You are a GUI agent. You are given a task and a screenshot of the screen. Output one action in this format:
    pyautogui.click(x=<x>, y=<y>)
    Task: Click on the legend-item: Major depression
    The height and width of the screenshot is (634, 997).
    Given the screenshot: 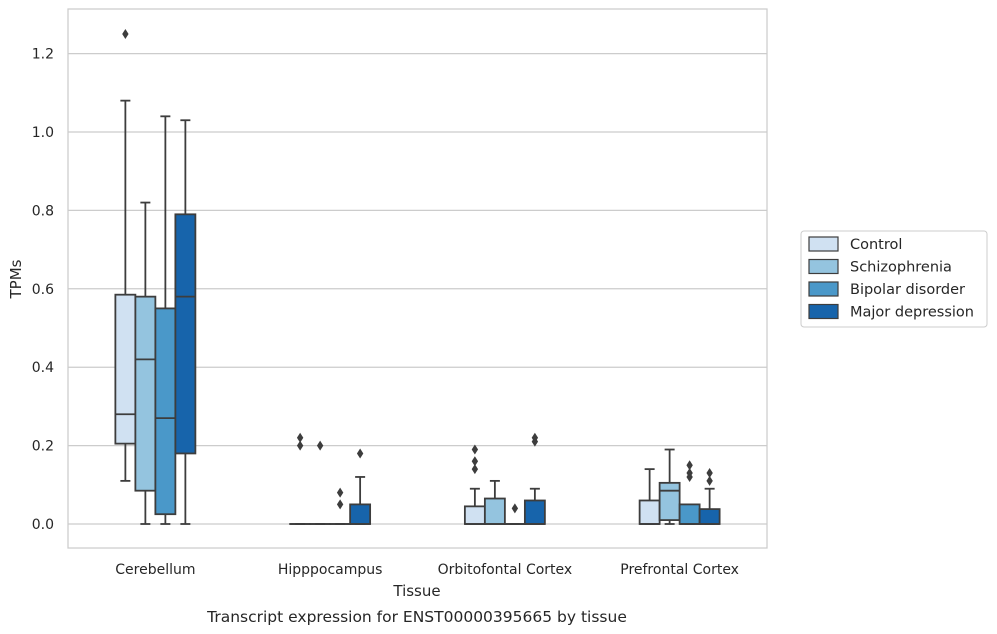 What is the action you would take?
    pyautogui.click(x=891, y=312)
    